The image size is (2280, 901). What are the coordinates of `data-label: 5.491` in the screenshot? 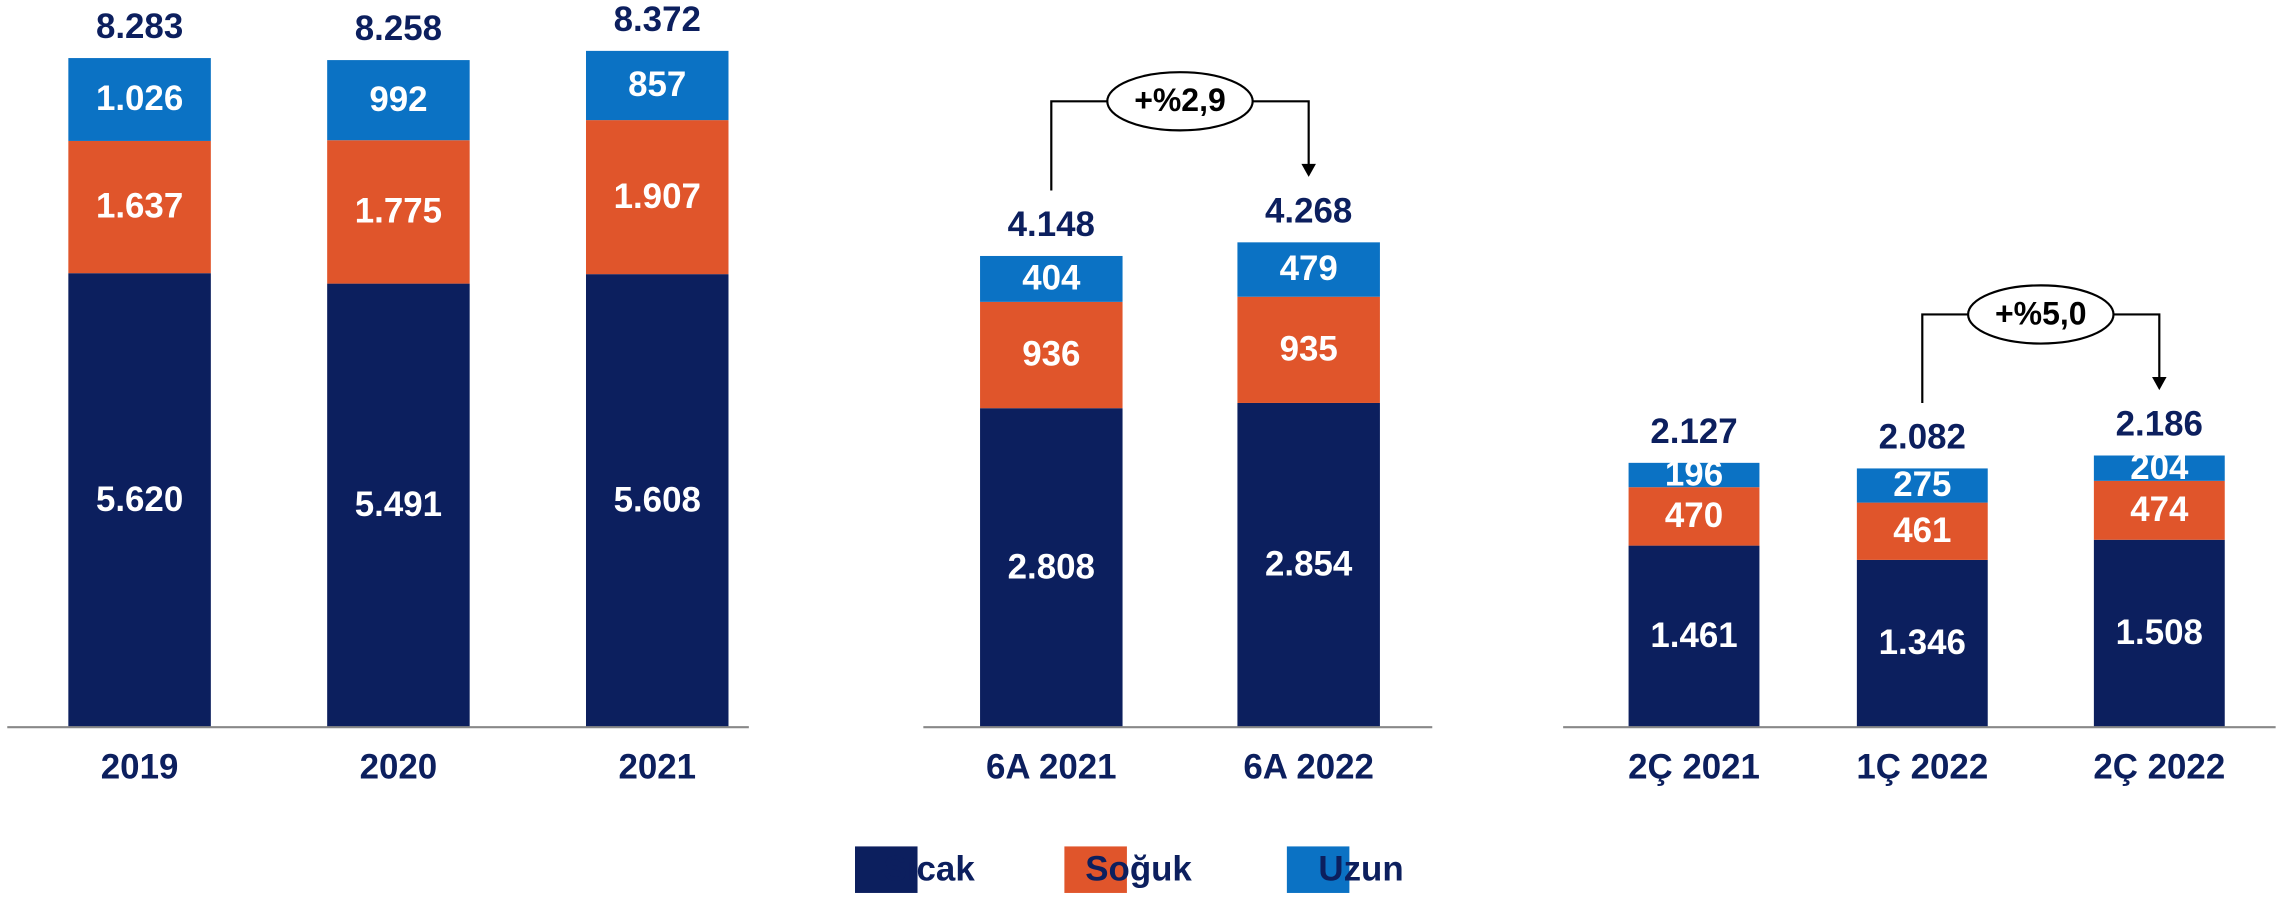 It's located at (398, 504).